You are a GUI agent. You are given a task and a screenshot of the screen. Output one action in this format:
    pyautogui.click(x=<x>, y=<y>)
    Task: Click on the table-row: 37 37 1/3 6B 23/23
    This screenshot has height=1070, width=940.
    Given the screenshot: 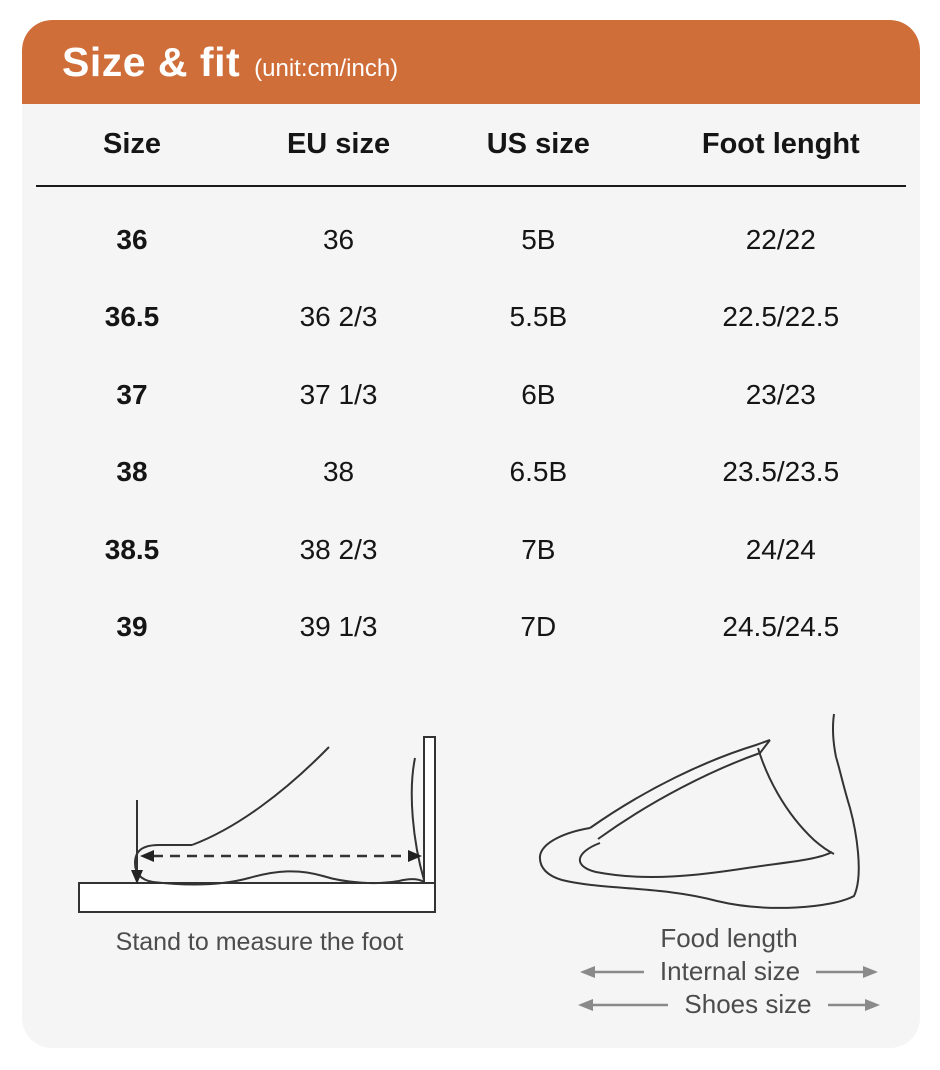 What is the action you would take?
    pyautogui.click(x=471, y=395)
    